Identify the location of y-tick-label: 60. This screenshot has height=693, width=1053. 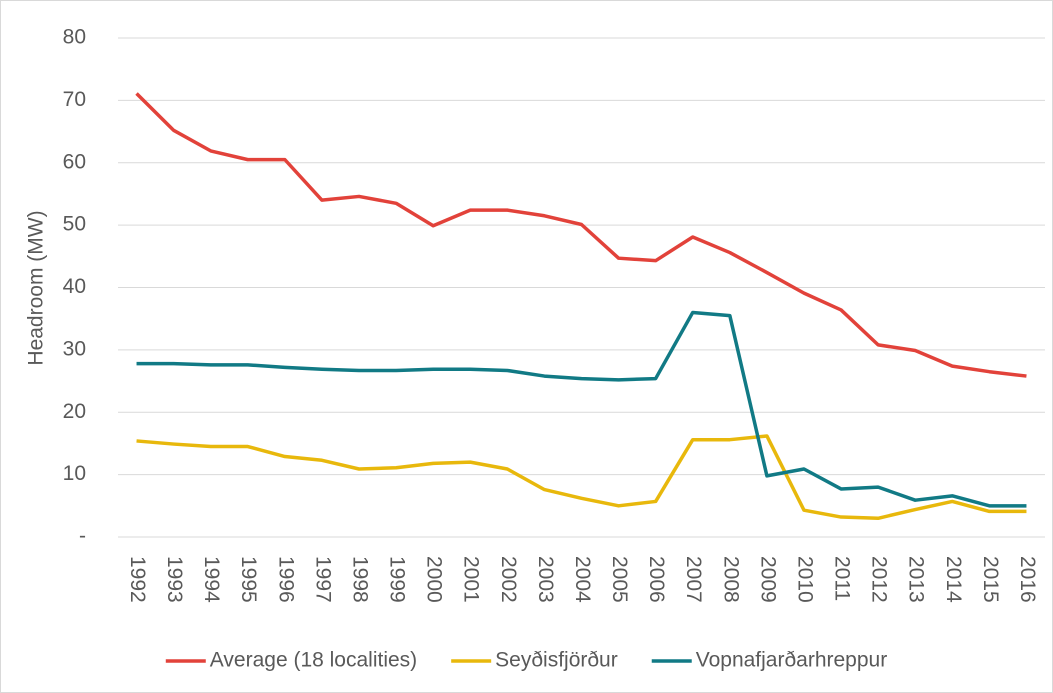
(74, 161).